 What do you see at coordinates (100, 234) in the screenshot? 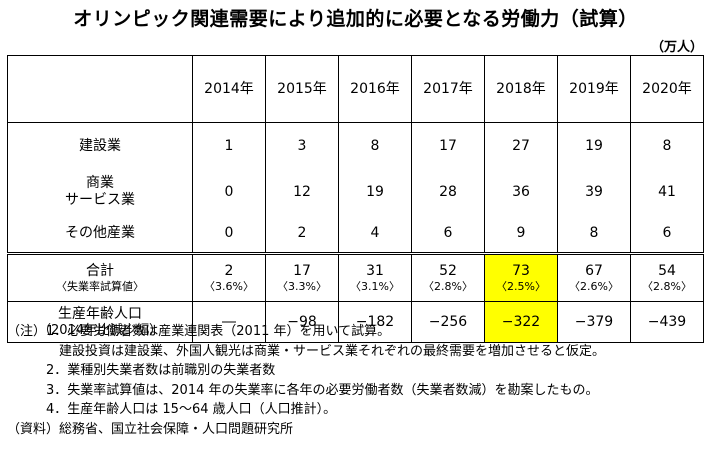
I see `row-label: その他産業` at bounding box center [100, 234].